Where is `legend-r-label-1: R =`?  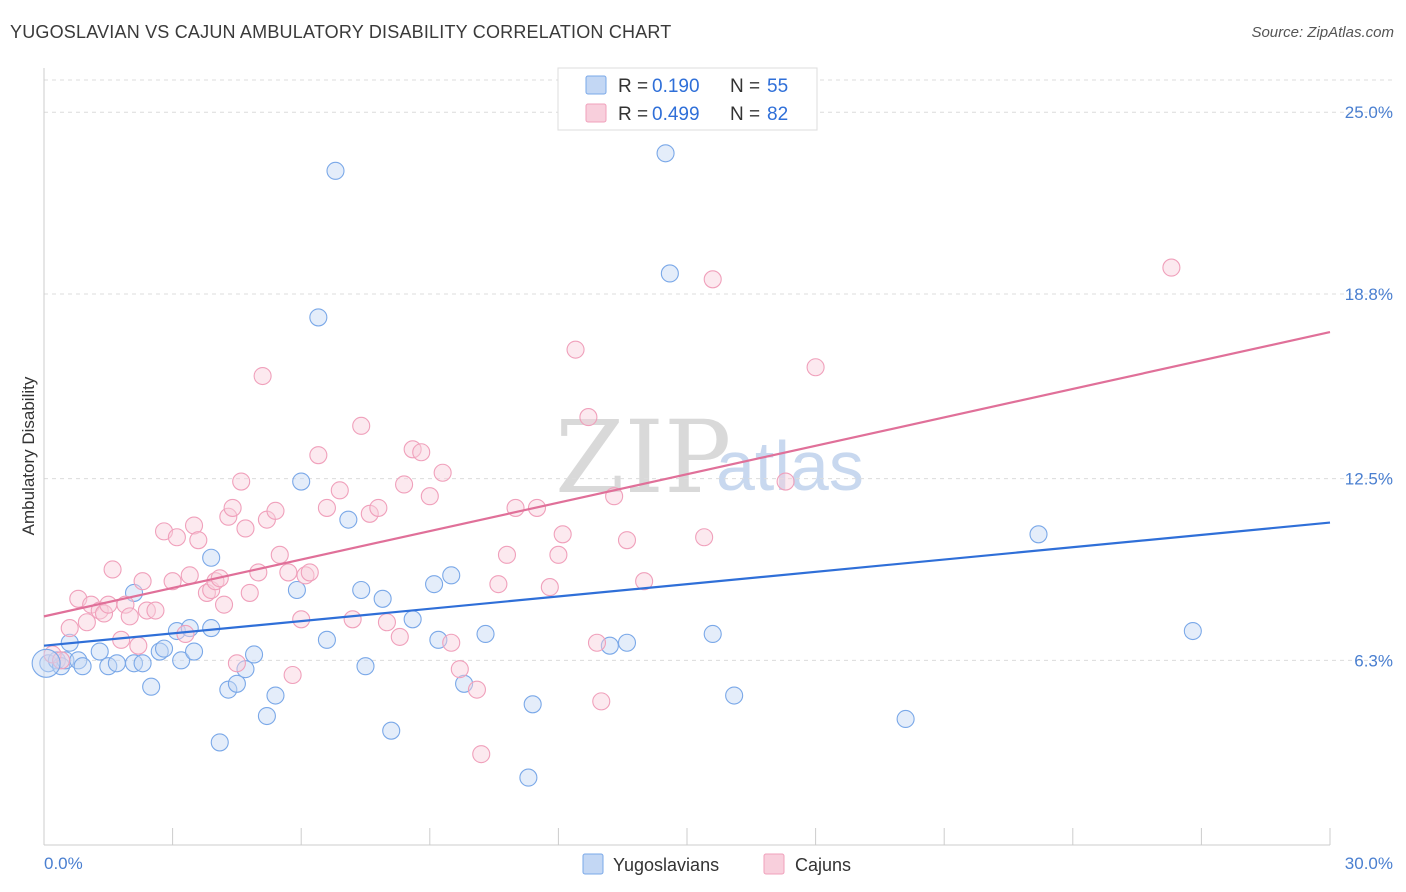
legend-r-label-1: R = is located at coordinates (633, 86).